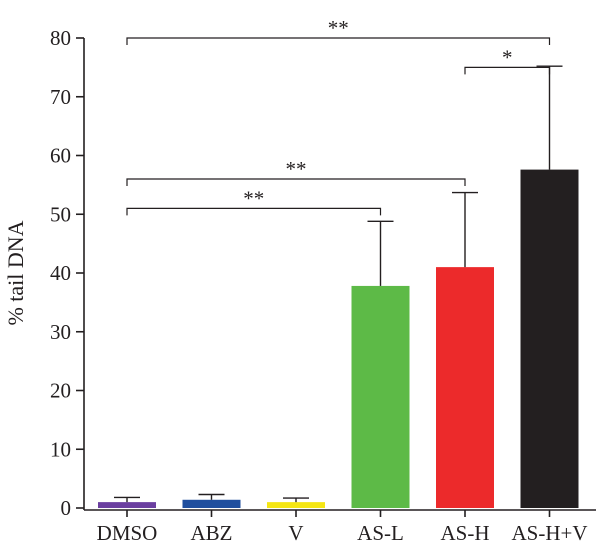 The height and width of the screenshot is (553, 600). I want to click on y-tick-label: 0, so click(66, 508).